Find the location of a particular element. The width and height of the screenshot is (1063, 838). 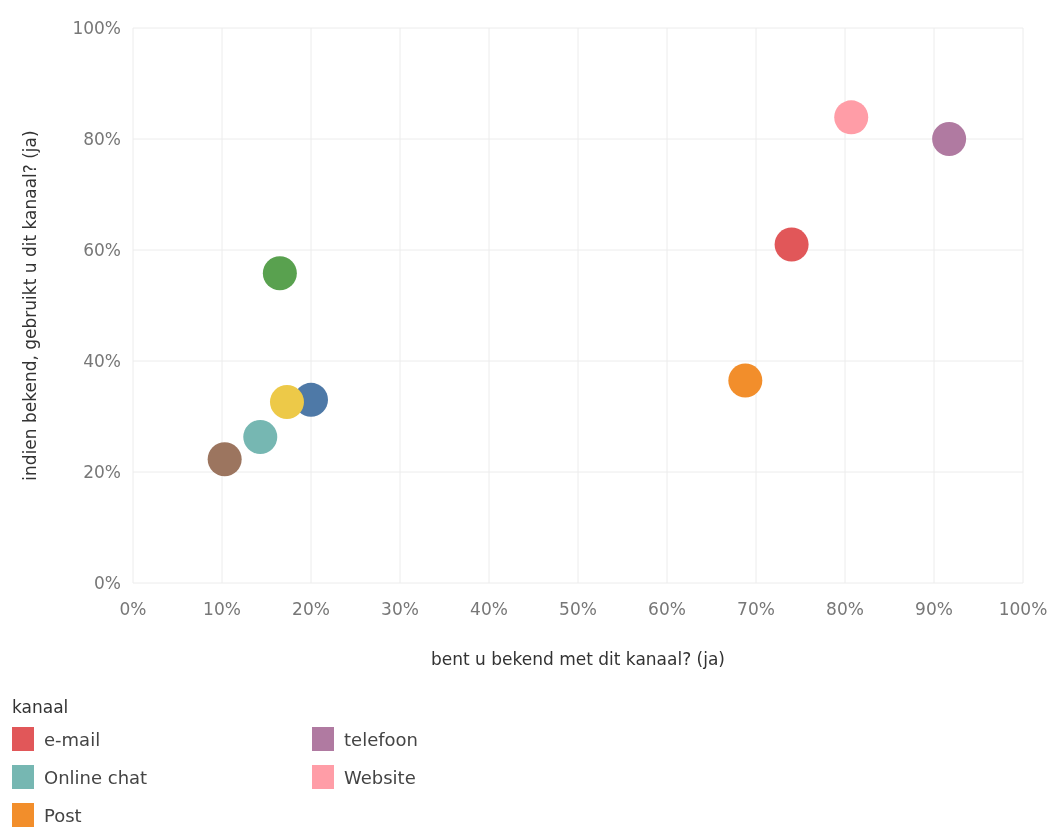

y-tick-label: 60% is located at coordinates (102, 250).